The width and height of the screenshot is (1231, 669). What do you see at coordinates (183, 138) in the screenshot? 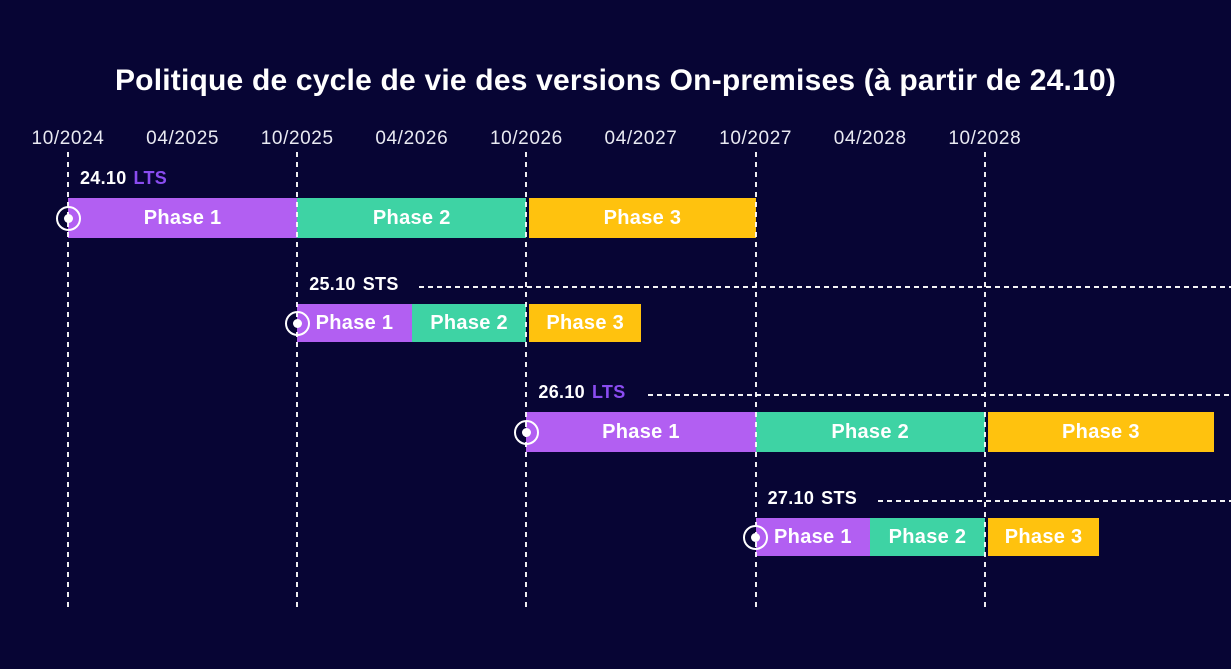
I see `axis-tick-label: 04/2025` at bounding box center [183, 138].